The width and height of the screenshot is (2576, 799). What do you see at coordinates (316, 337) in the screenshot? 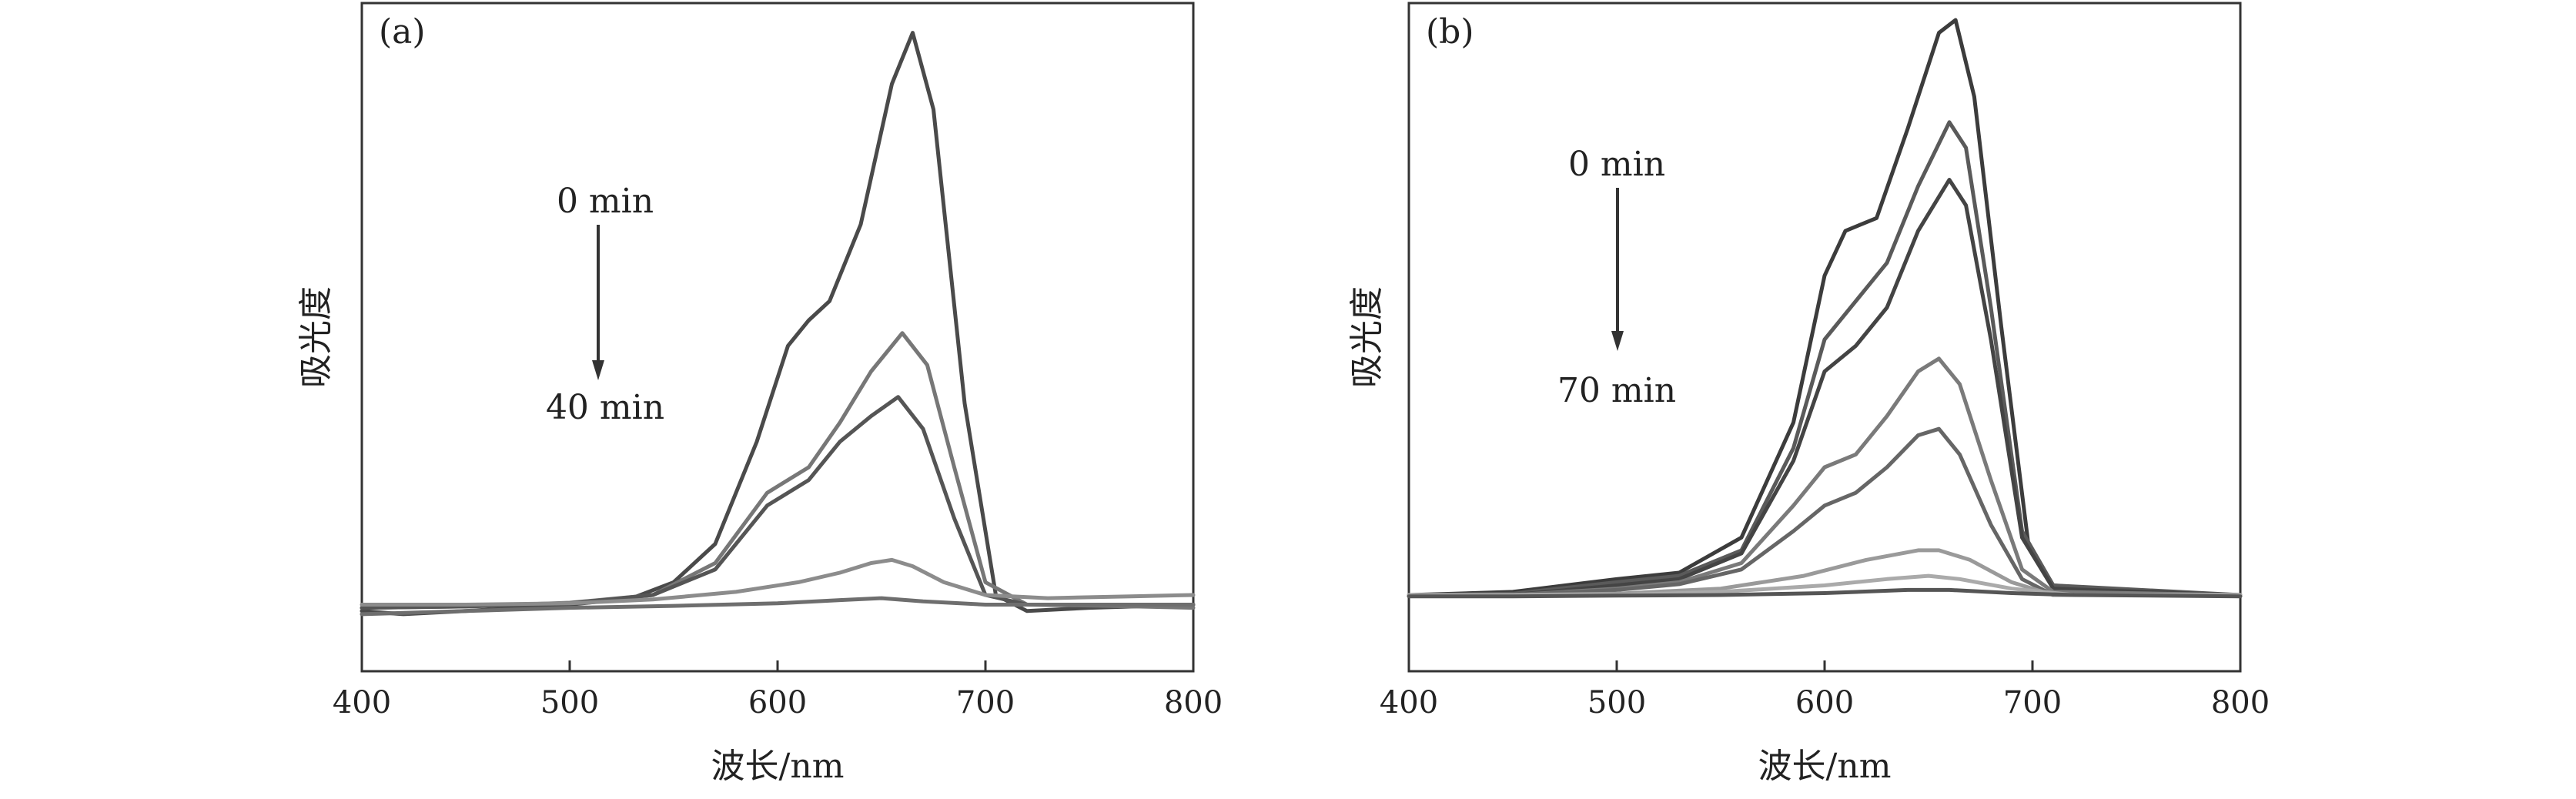
I see `y-axis-label-a: 吸光度` at bounding box center [316, 337].